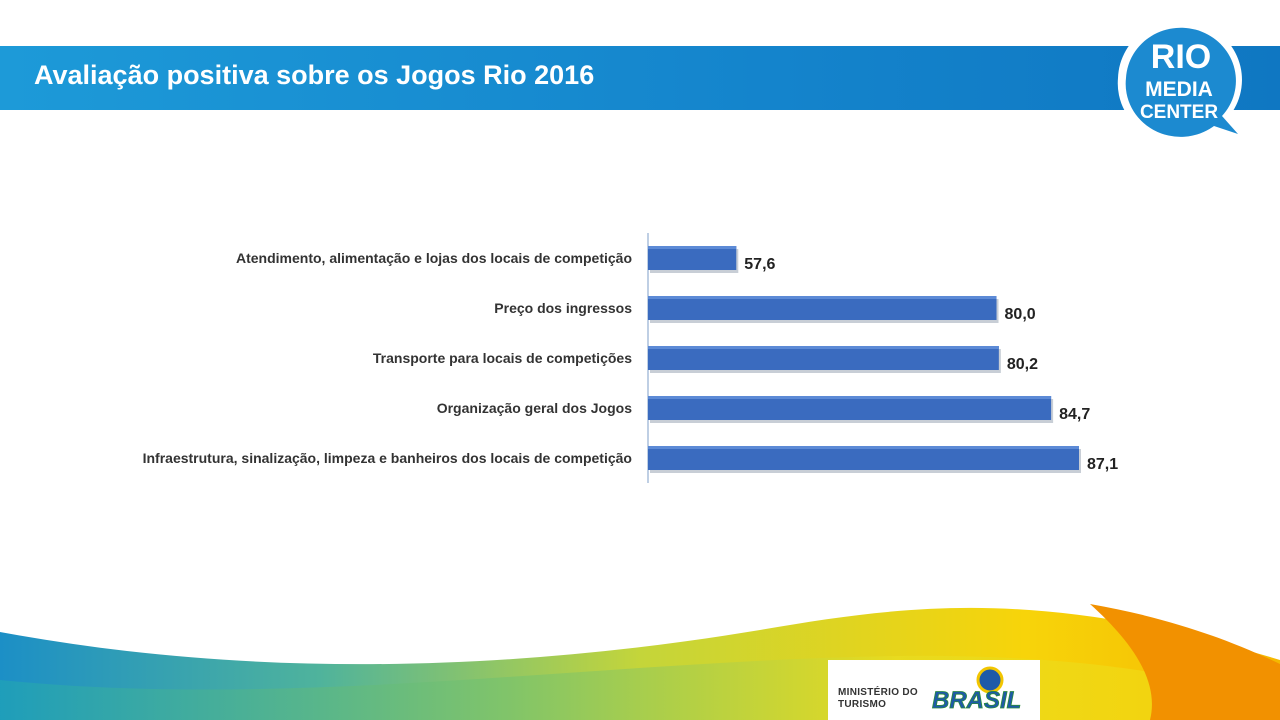 This screenshot has height=720, width=1280. I want to click on data-label: 84,7, so click(1074, 414).